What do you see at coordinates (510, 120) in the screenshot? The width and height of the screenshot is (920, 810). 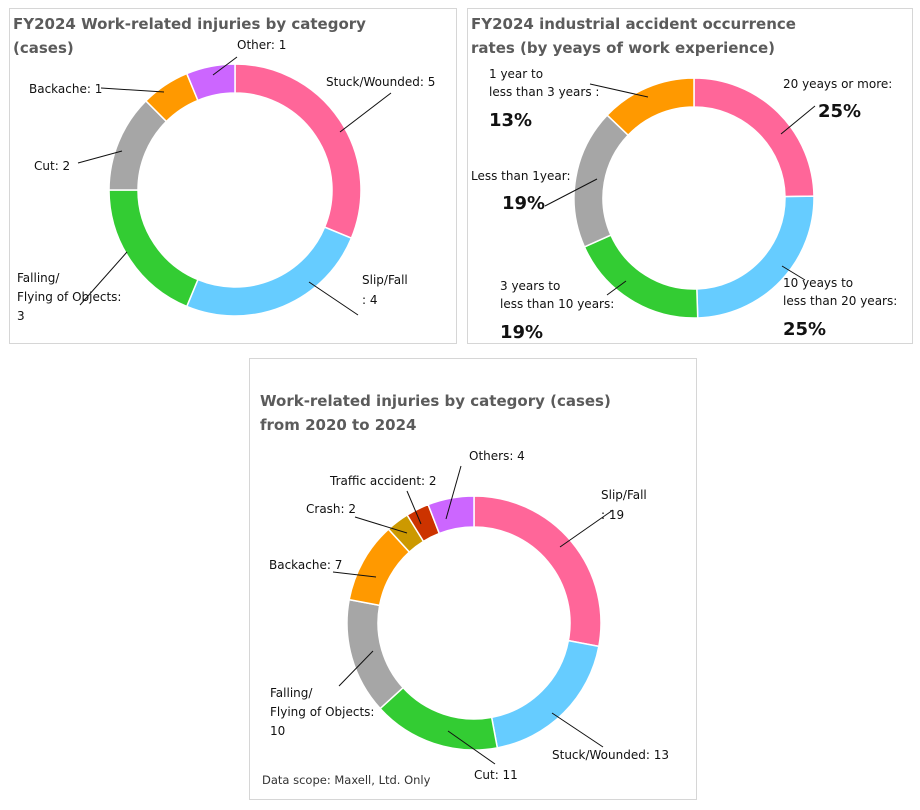 I see `value-label-1-year-to-less-than-3-years: 13%` at bounding box center [510, 120].